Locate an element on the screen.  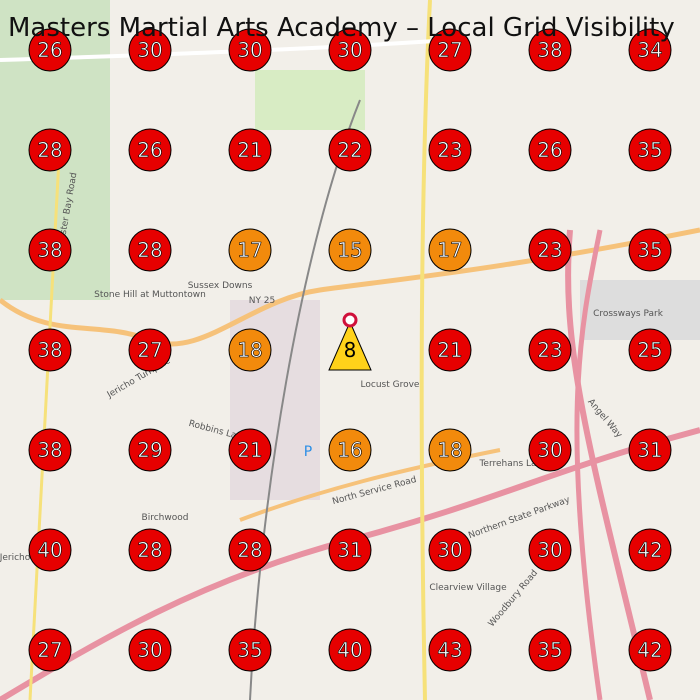
rank-label: 15 is located at coordinates (349, 250).